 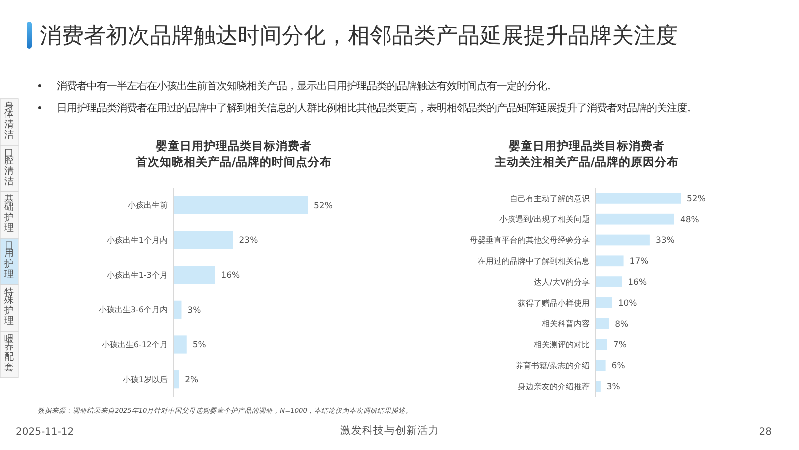 I want to click on text: 消费者中有一半左右在小孩出生前首次知晓相关产品，显示出日用护理品类的品牌触达有效时间点有一定的分化。, so click(x=307, y=86).